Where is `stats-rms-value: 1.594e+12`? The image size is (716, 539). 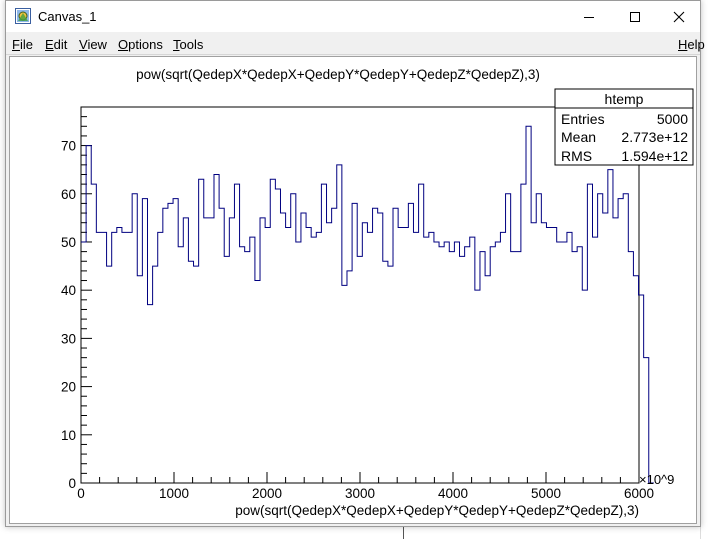 stats-rms-value: 1.594e+12 is located at coordinates (654, 156).